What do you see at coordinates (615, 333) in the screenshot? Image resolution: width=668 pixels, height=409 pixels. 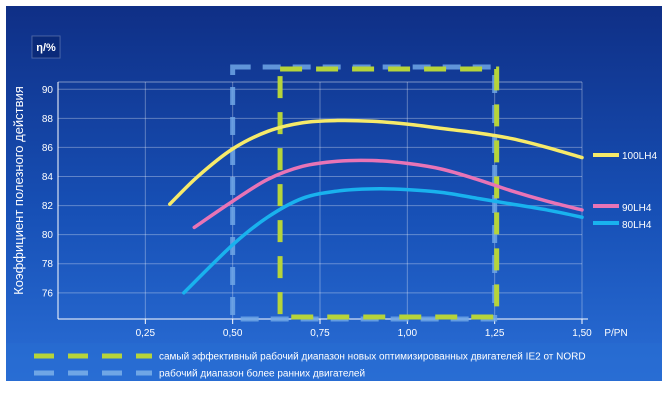 I see `x-axis-label: P/PN` at bounding box center [615, 333].